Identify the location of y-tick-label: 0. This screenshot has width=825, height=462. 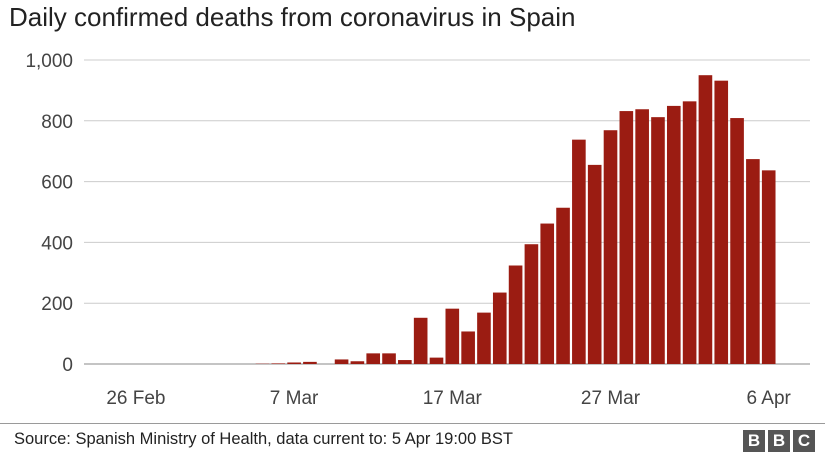
(67, 365).